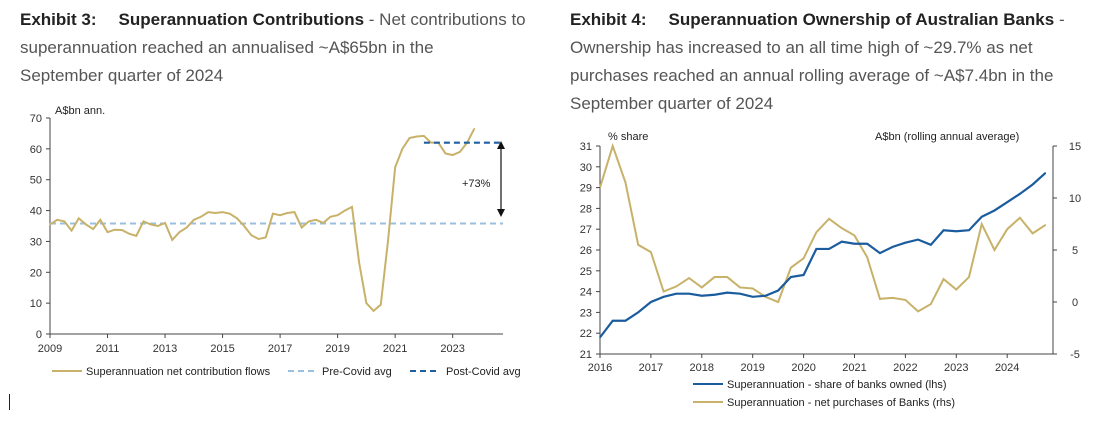 The height and width of the screenshot is (436, 1105). What do you see at coordinates (586, 334) in the screenshot?
I see `left-tick-label: 22` at bounding box center [586, 334].